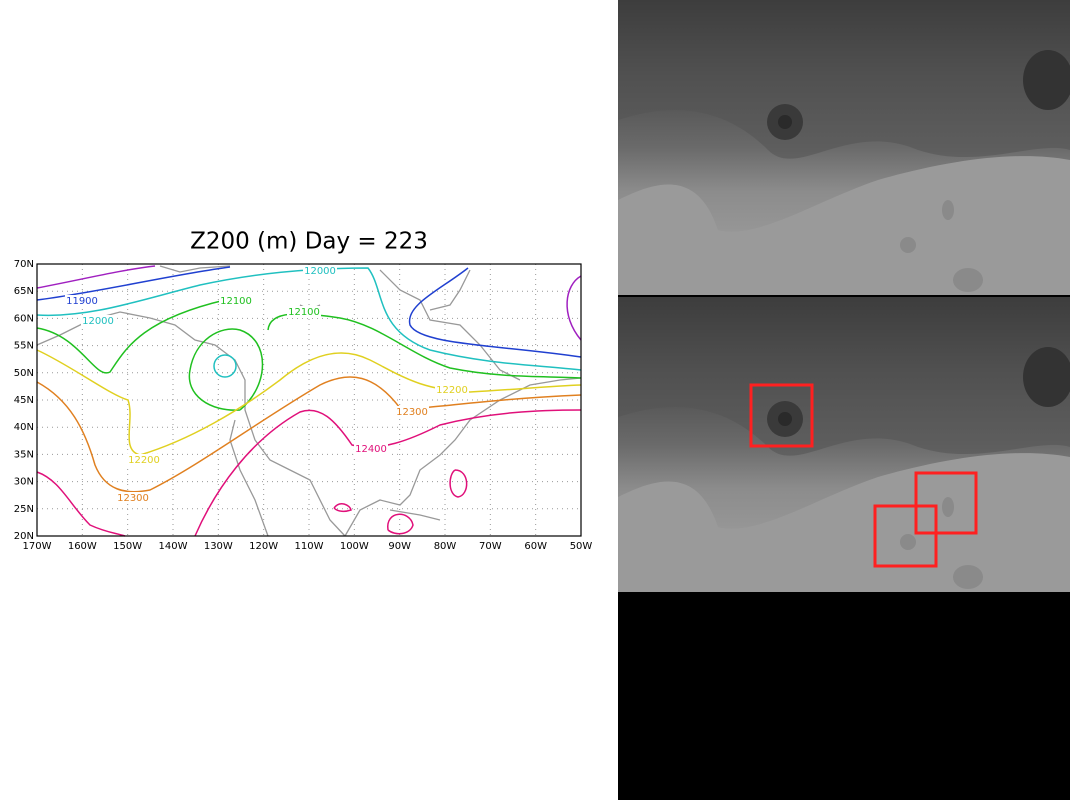 Image resolution: width=1070 pixels, height=800 pixels. I want to click on lon-tick-label: 150W, so click(127, 546).